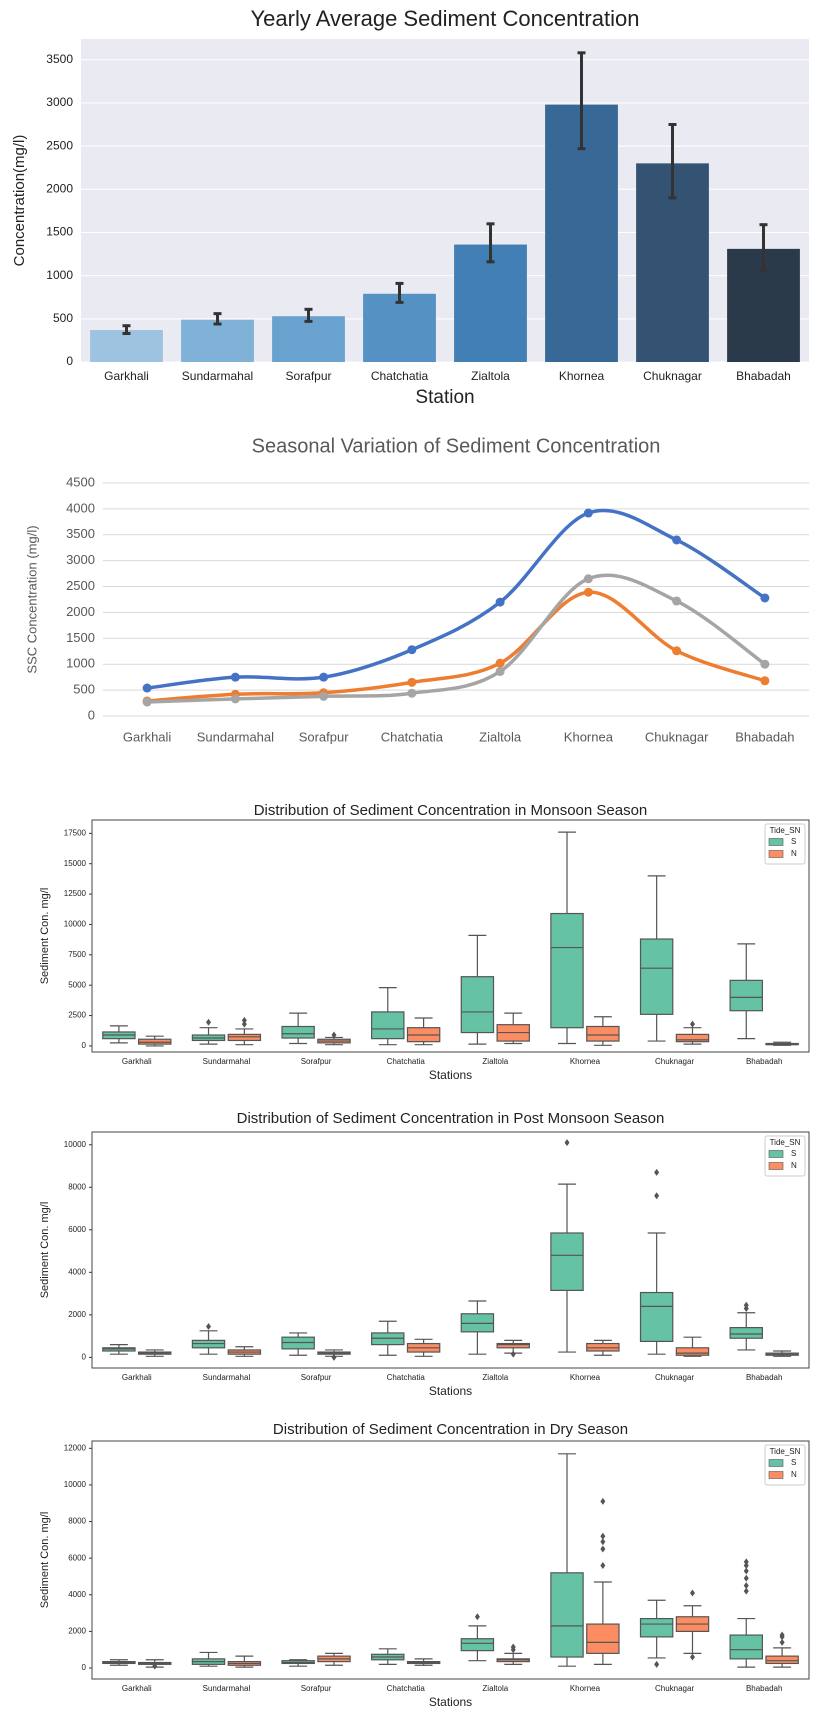  Describe the element at coordinates (77, 954) in the screenshot. I see `y-tick-label: 7500` at that location.